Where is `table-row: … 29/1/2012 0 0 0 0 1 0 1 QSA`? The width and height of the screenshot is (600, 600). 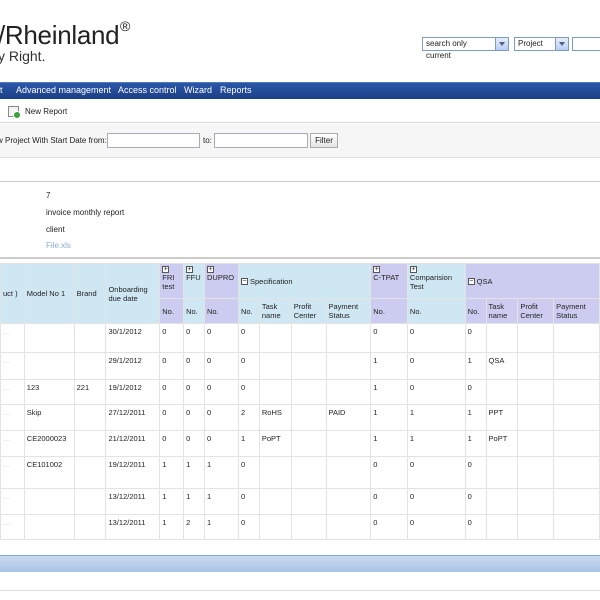
table-row: … 29/1/2012 0 0 0 0 1 0 1 QSA is located at coordinates (300, 366).